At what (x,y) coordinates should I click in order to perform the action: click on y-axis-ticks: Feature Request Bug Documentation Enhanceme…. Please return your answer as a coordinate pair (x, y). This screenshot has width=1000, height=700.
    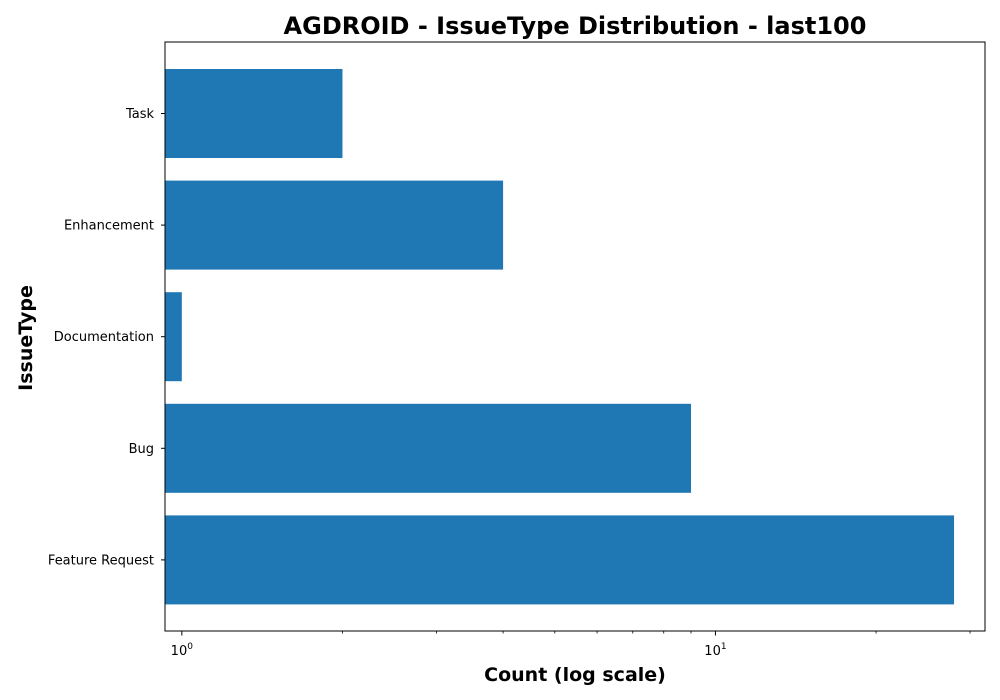
    Looking at the image, I should click on (106, 337).